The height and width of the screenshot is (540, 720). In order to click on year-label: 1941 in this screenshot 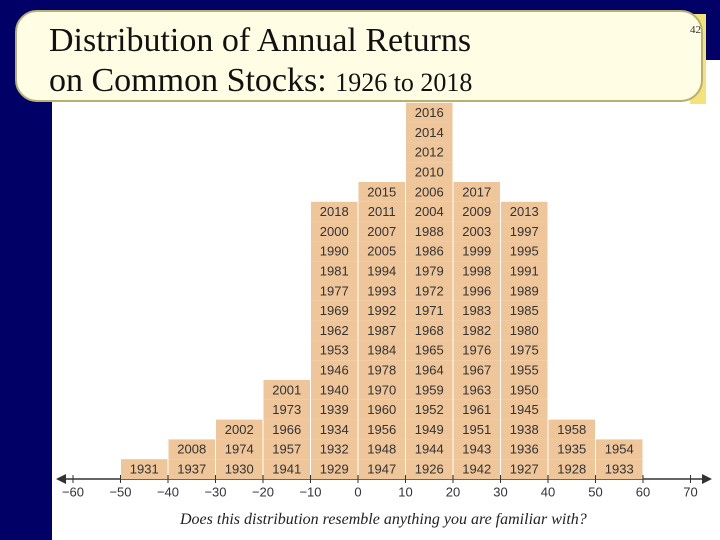, I will do `click(286, 469)`.